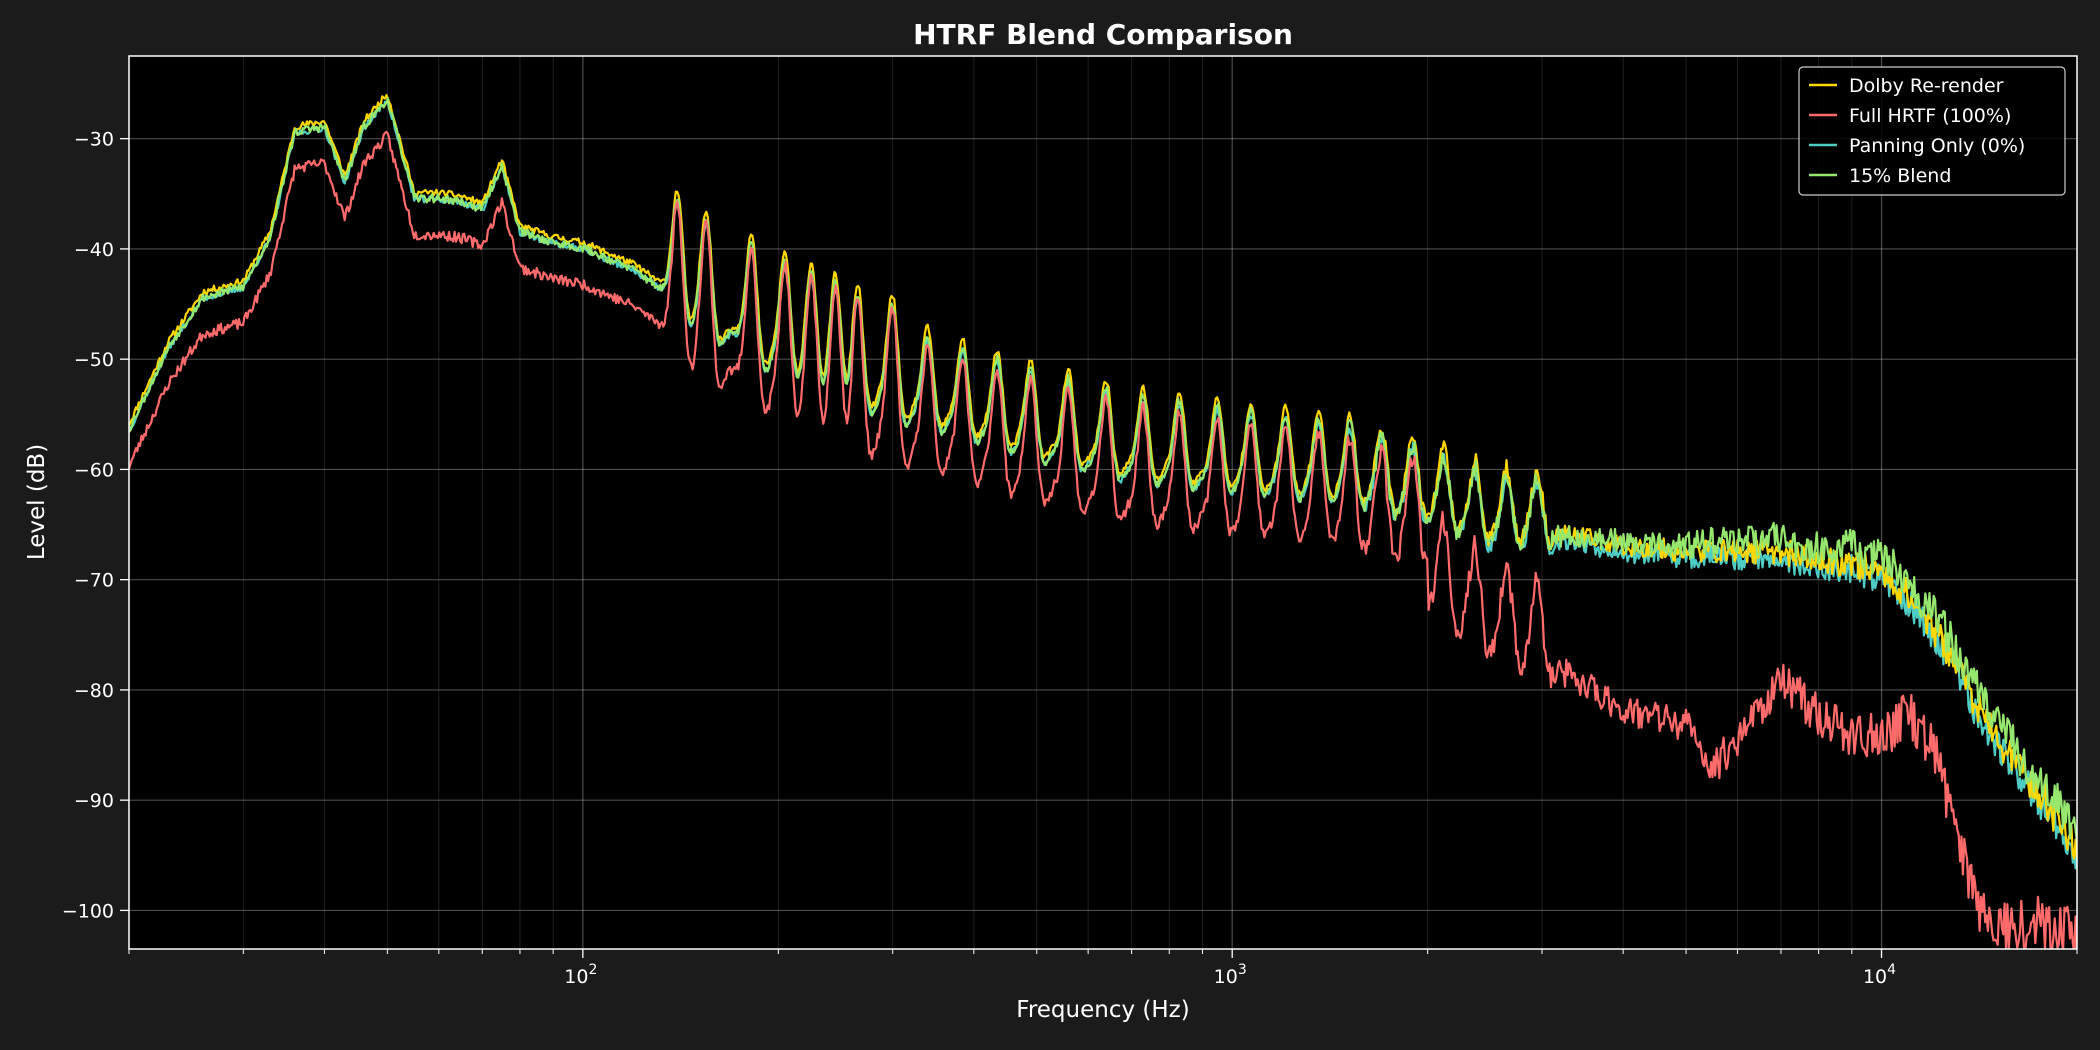 Image resolution: width=2100 pixels, height=1050 pixels. What do you see at coordinates (1102, 1010) in the screenshot?
I see `x-axis-label: Frequency (Hz)` at bounding box center [1102, 1010].